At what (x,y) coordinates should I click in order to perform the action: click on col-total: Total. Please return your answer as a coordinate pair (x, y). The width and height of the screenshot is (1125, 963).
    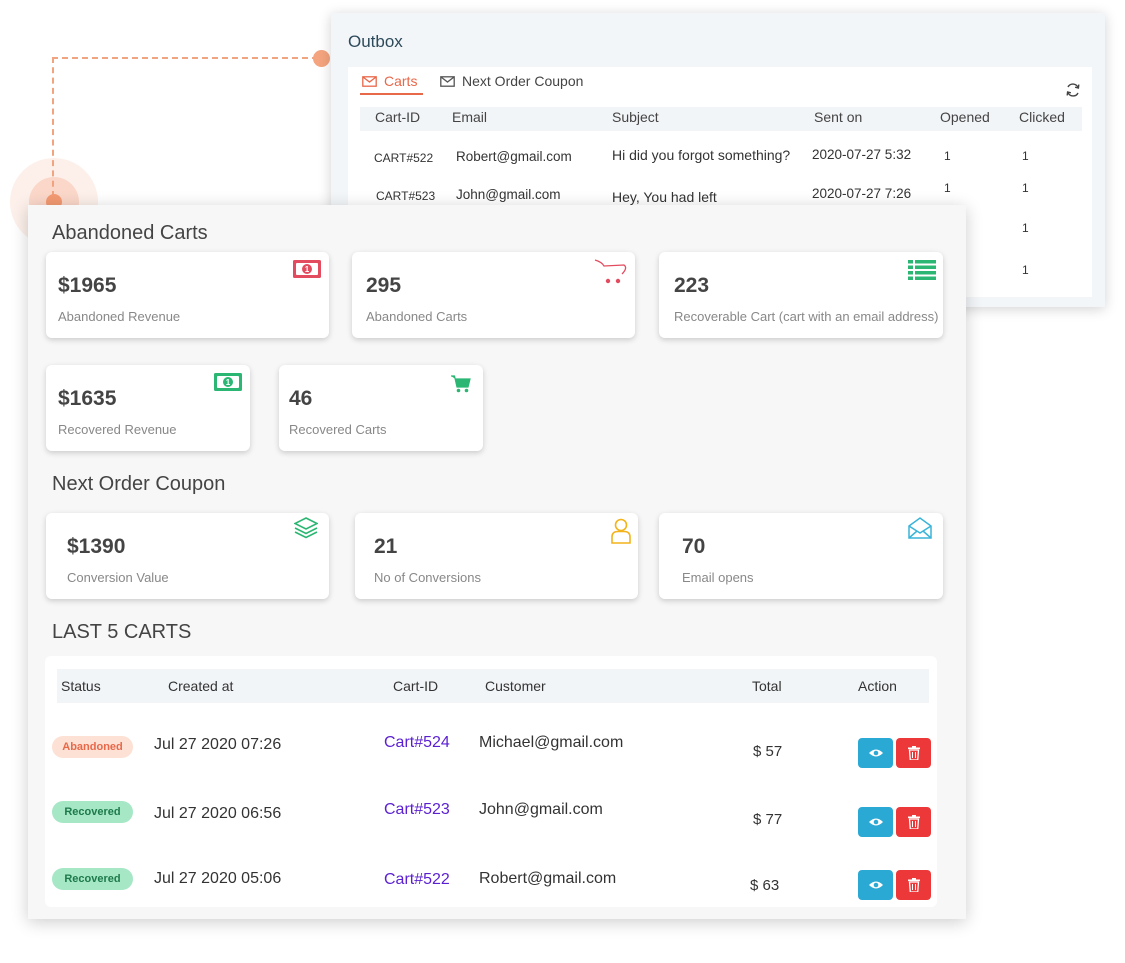
    Looking at the image, I should click on (767, 686).